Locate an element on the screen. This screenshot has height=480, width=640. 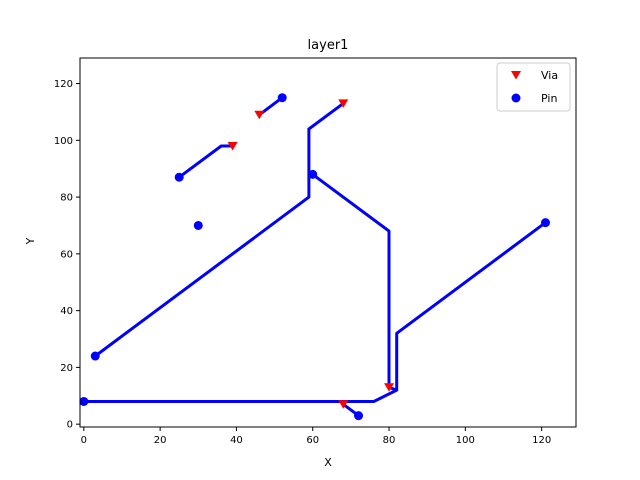
x-tick-label-20: 20 is located at coordinates (160, 440).